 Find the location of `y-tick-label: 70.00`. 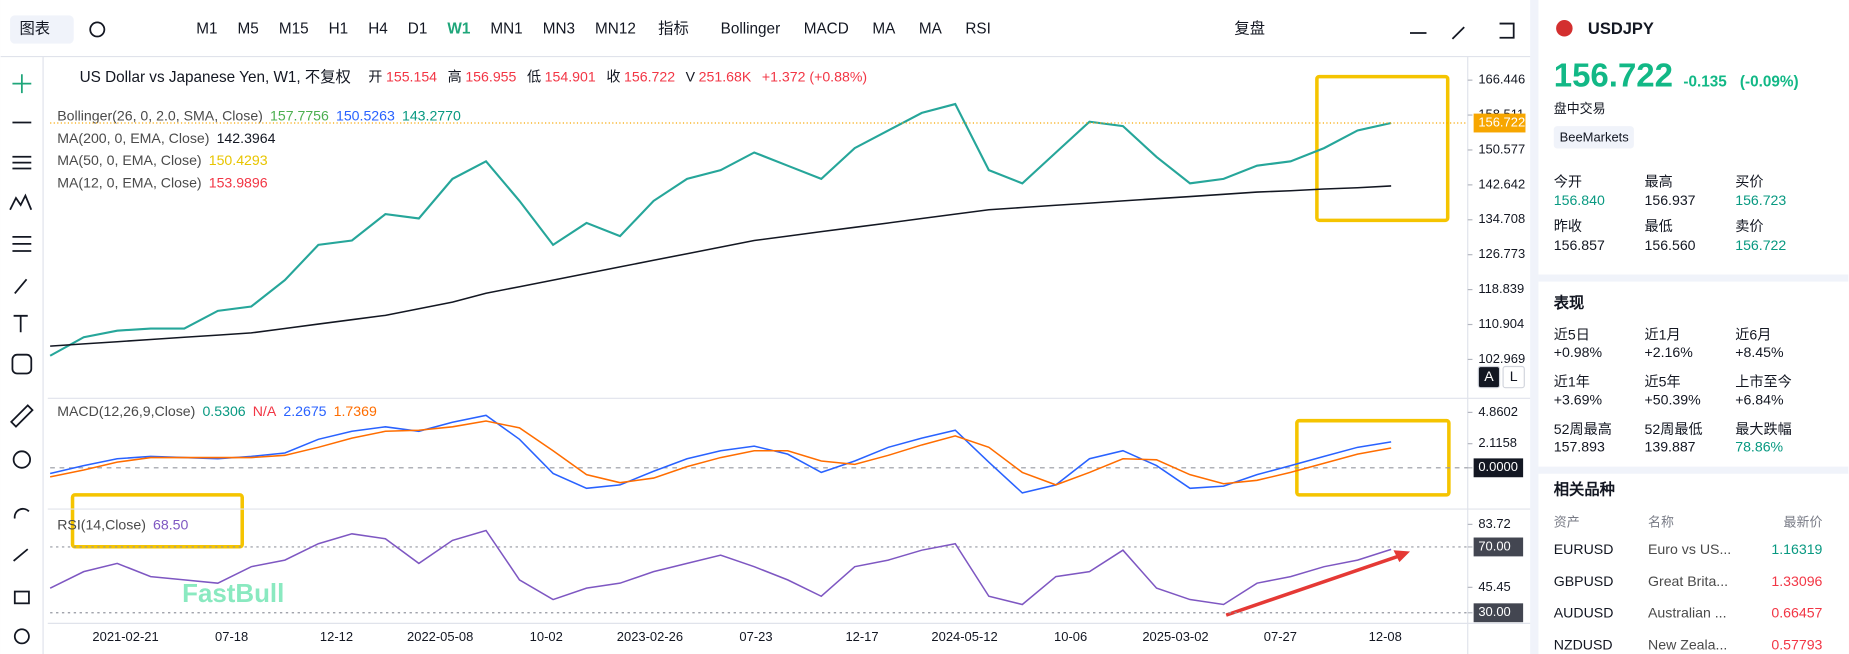

y-tick-label: 70.00 is located at coordinates (1494, 545).